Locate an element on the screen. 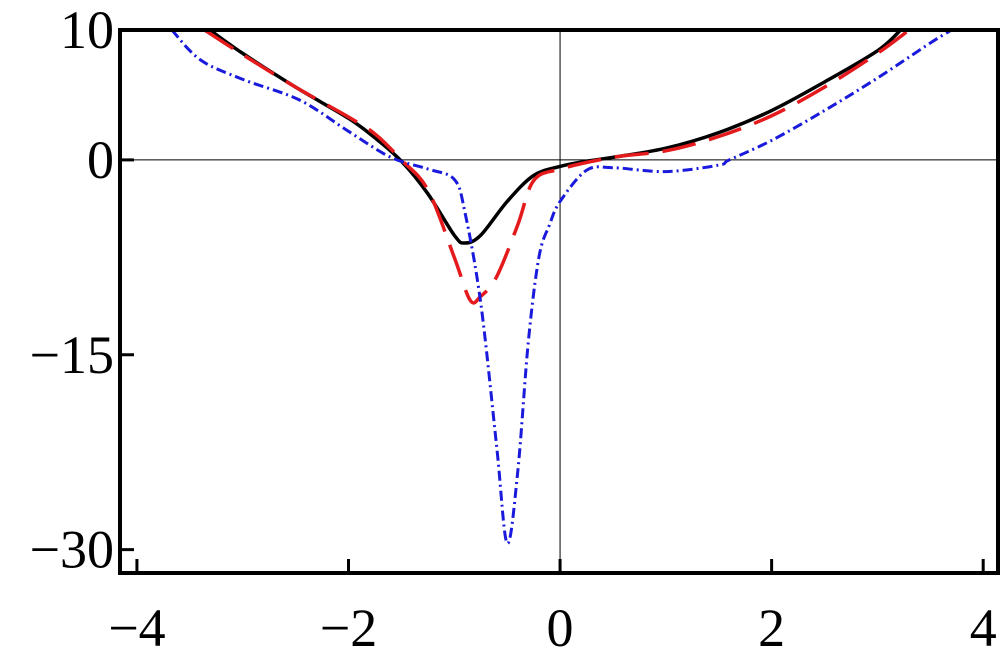 This screenshot has width=1000, height=653. y-tick-label: −15 is located at coordinates (72, 355).